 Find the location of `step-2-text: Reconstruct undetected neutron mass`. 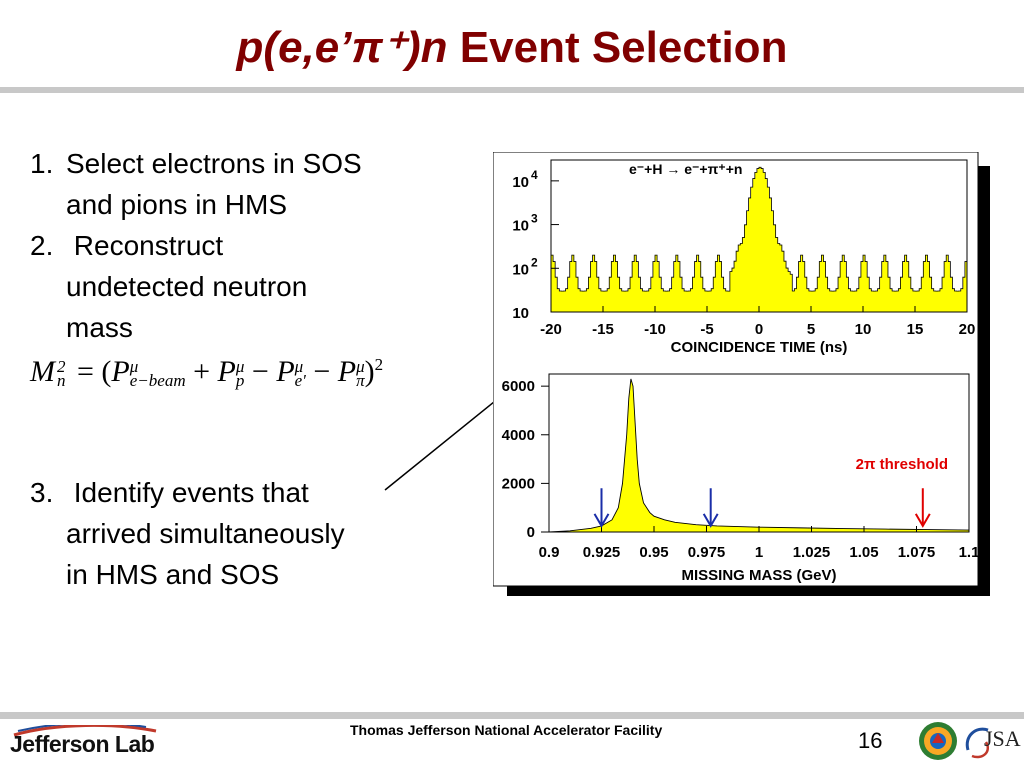

step-2-text: Reconstruct undetected neutron mass is located at coordinates (187, 286).